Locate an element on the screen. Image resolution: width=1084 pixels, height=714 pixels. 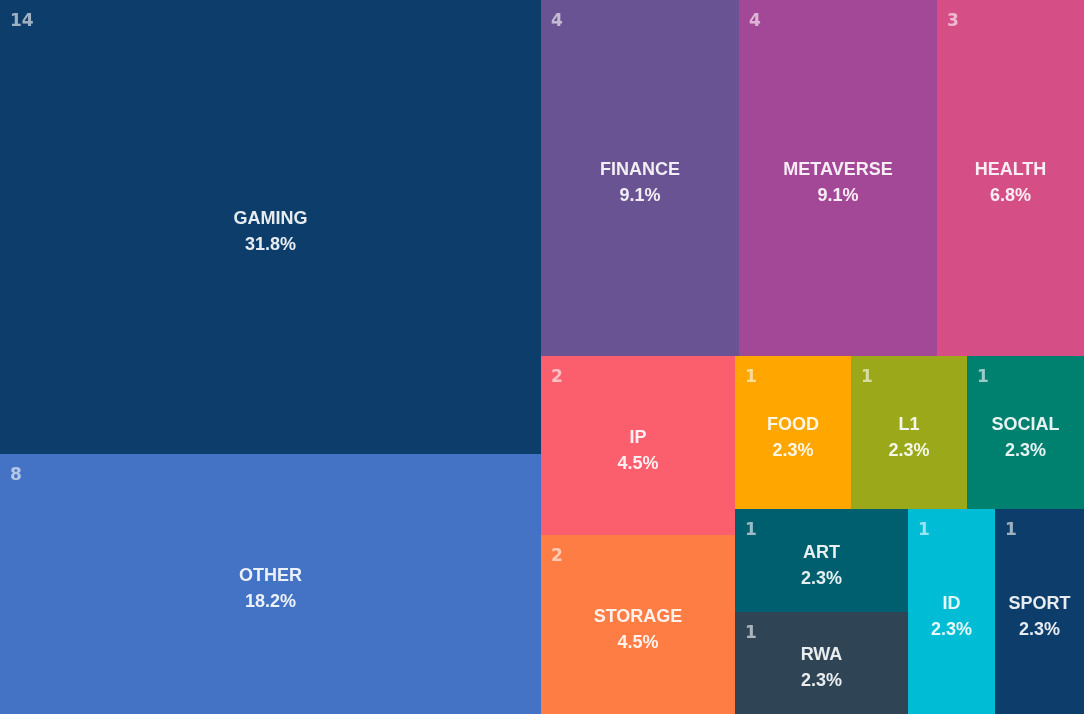
data-label: 18.2% is located at coordinates (270, 601).